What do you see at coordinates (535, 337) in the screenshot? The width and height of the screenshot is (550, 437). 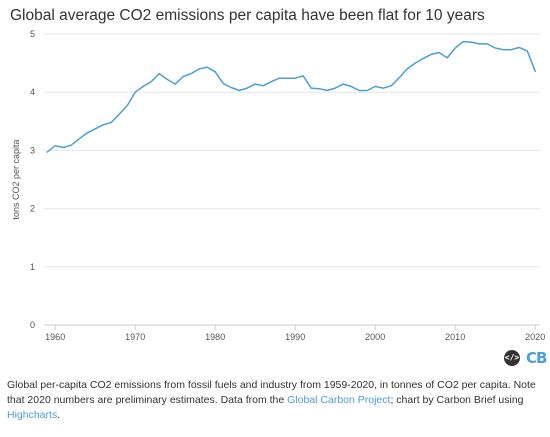 I see `x-tick-label: 2020` at bounding box center [535, 337].